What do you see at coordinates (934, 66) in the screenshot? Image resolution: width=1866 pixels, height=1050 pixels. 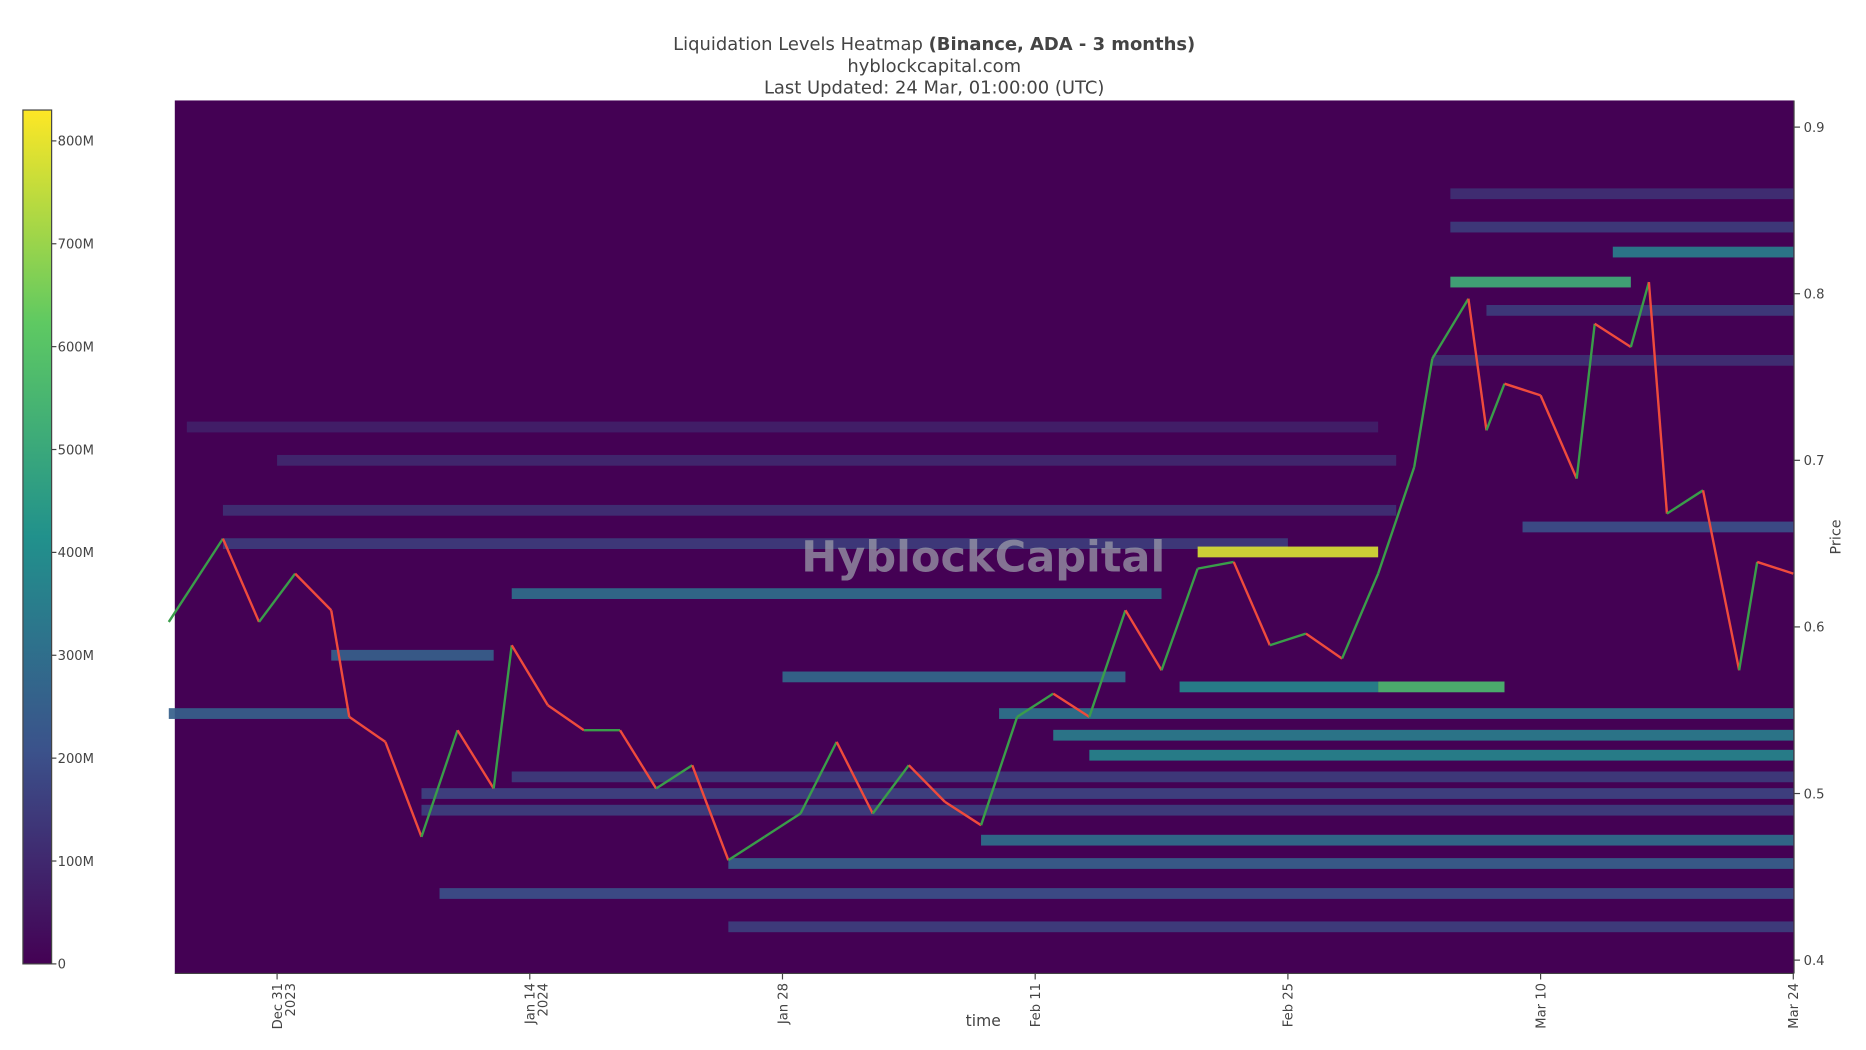 I see `subtitle: hyblockcapital.com` at bounding box center [934, 66].